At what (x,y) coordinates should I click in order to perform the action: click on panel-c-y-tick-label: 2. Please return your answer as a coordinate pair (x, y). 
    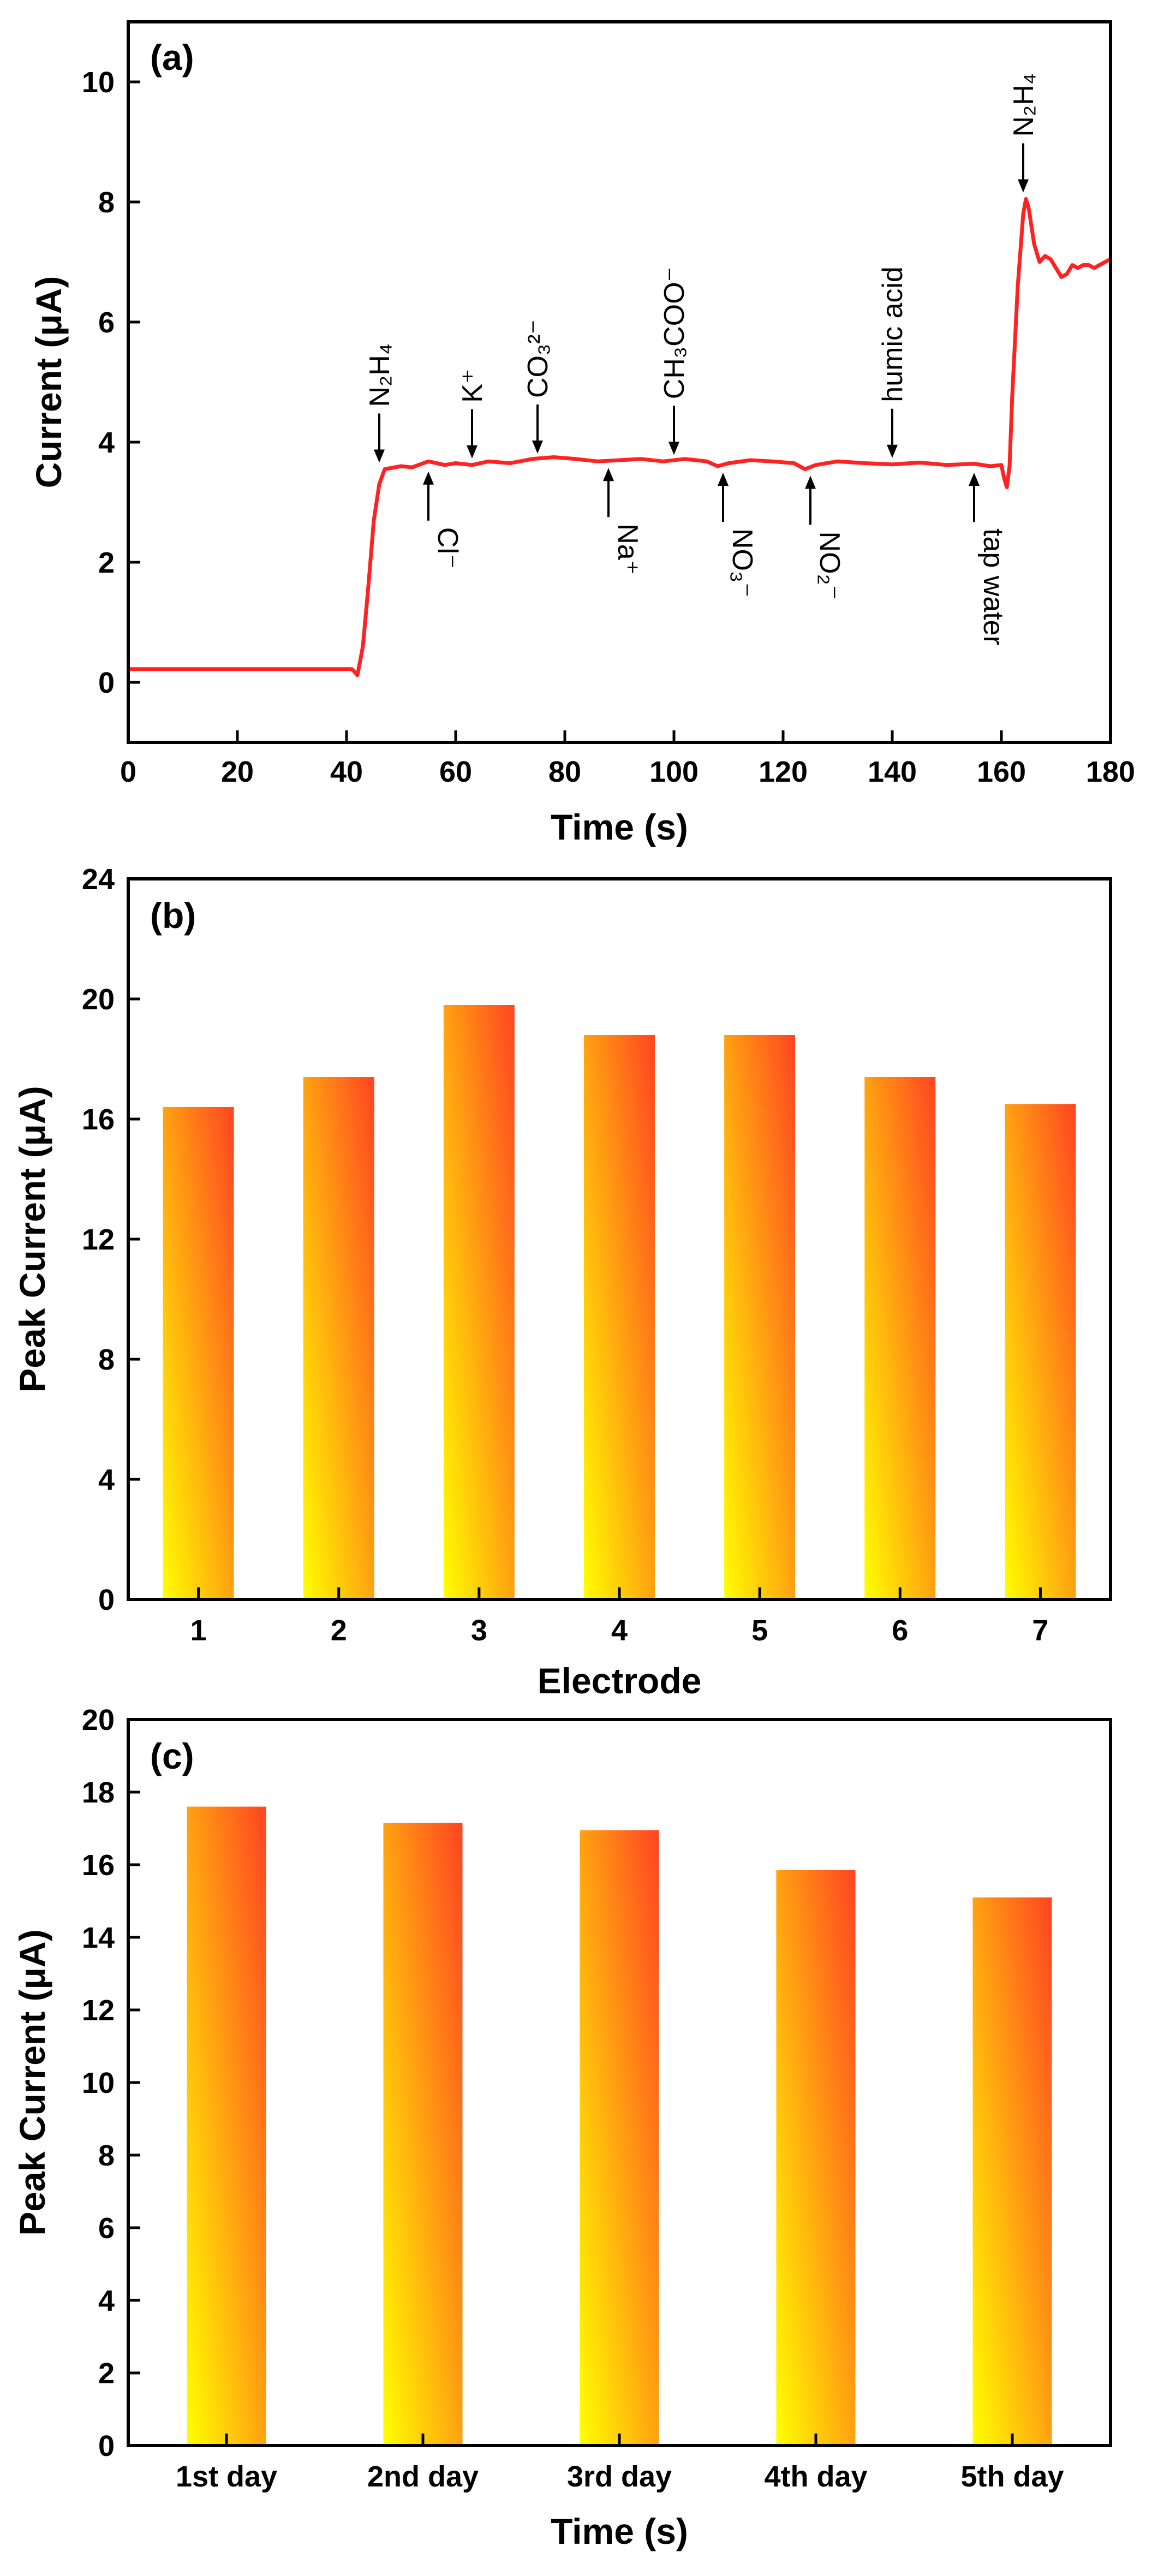
    Looking at the image, I should click on (106, 2373).